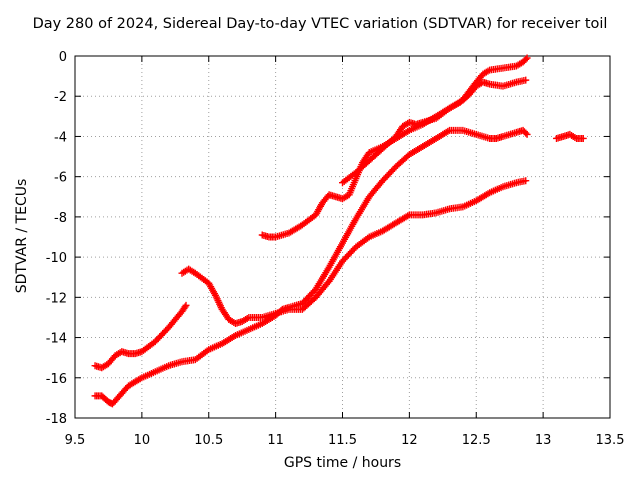 The height and width of the screenshot is (480, 640). What do you see at coordinates (142, 440) in the screenshot?
I see `x-tick-label: 10` at bounding box center [142, 440].